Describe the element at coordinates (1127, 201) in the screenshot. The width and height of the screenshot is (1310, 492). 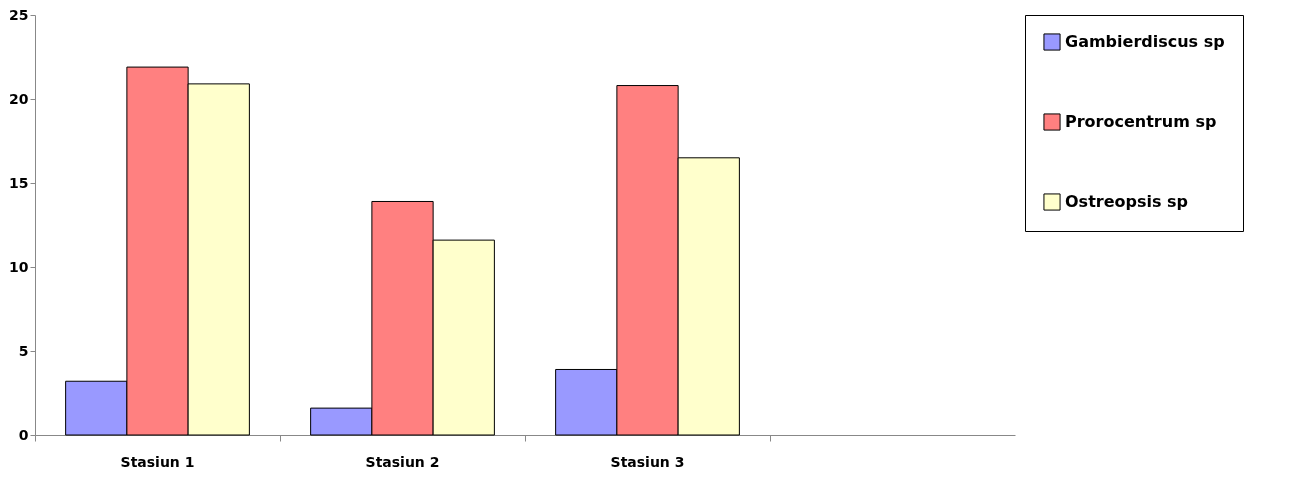
I see `legend-label: Ostreopsis sp` at that location.